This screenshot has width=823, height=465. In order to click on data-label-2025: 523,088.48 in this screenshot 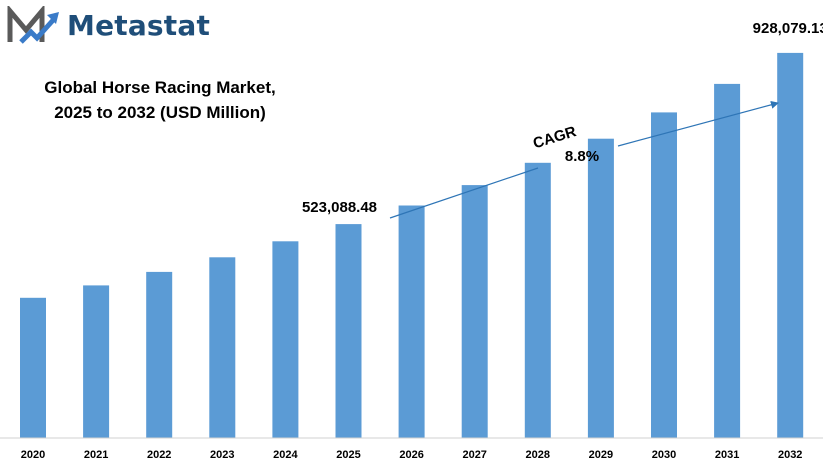, I will do `click(339, 207)`.